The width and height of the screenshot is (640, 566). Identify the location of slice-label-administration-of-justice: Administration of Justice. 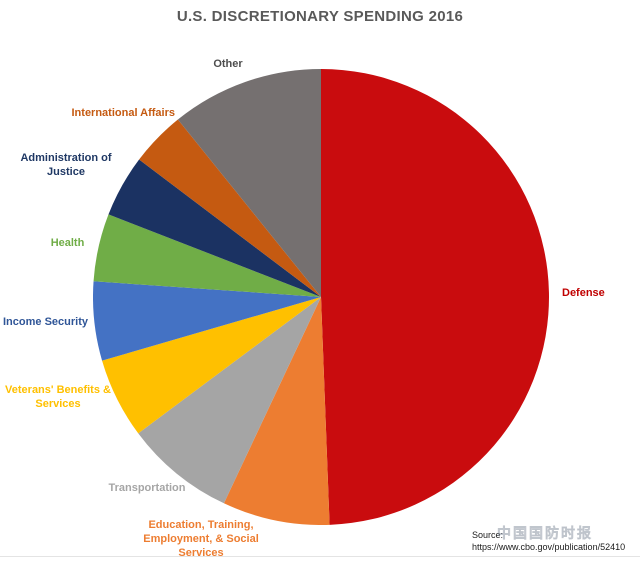
(66, 165).